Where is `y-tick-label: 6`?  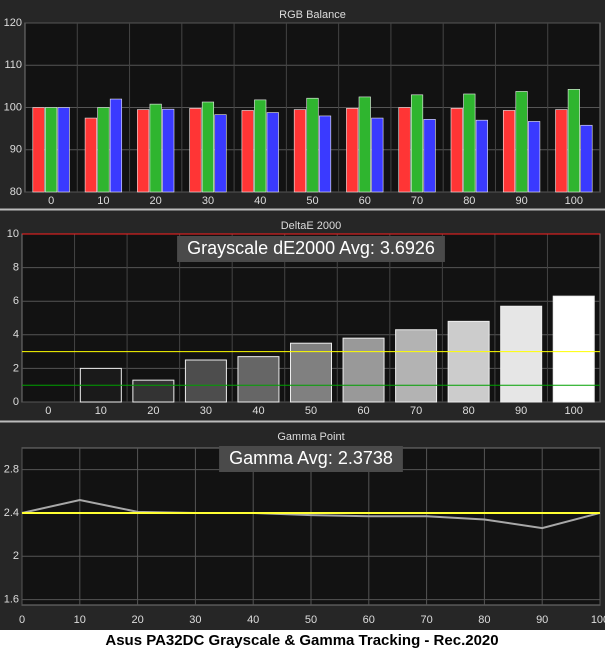
y-tick-label: 6 is located at coordinates (16, 301).